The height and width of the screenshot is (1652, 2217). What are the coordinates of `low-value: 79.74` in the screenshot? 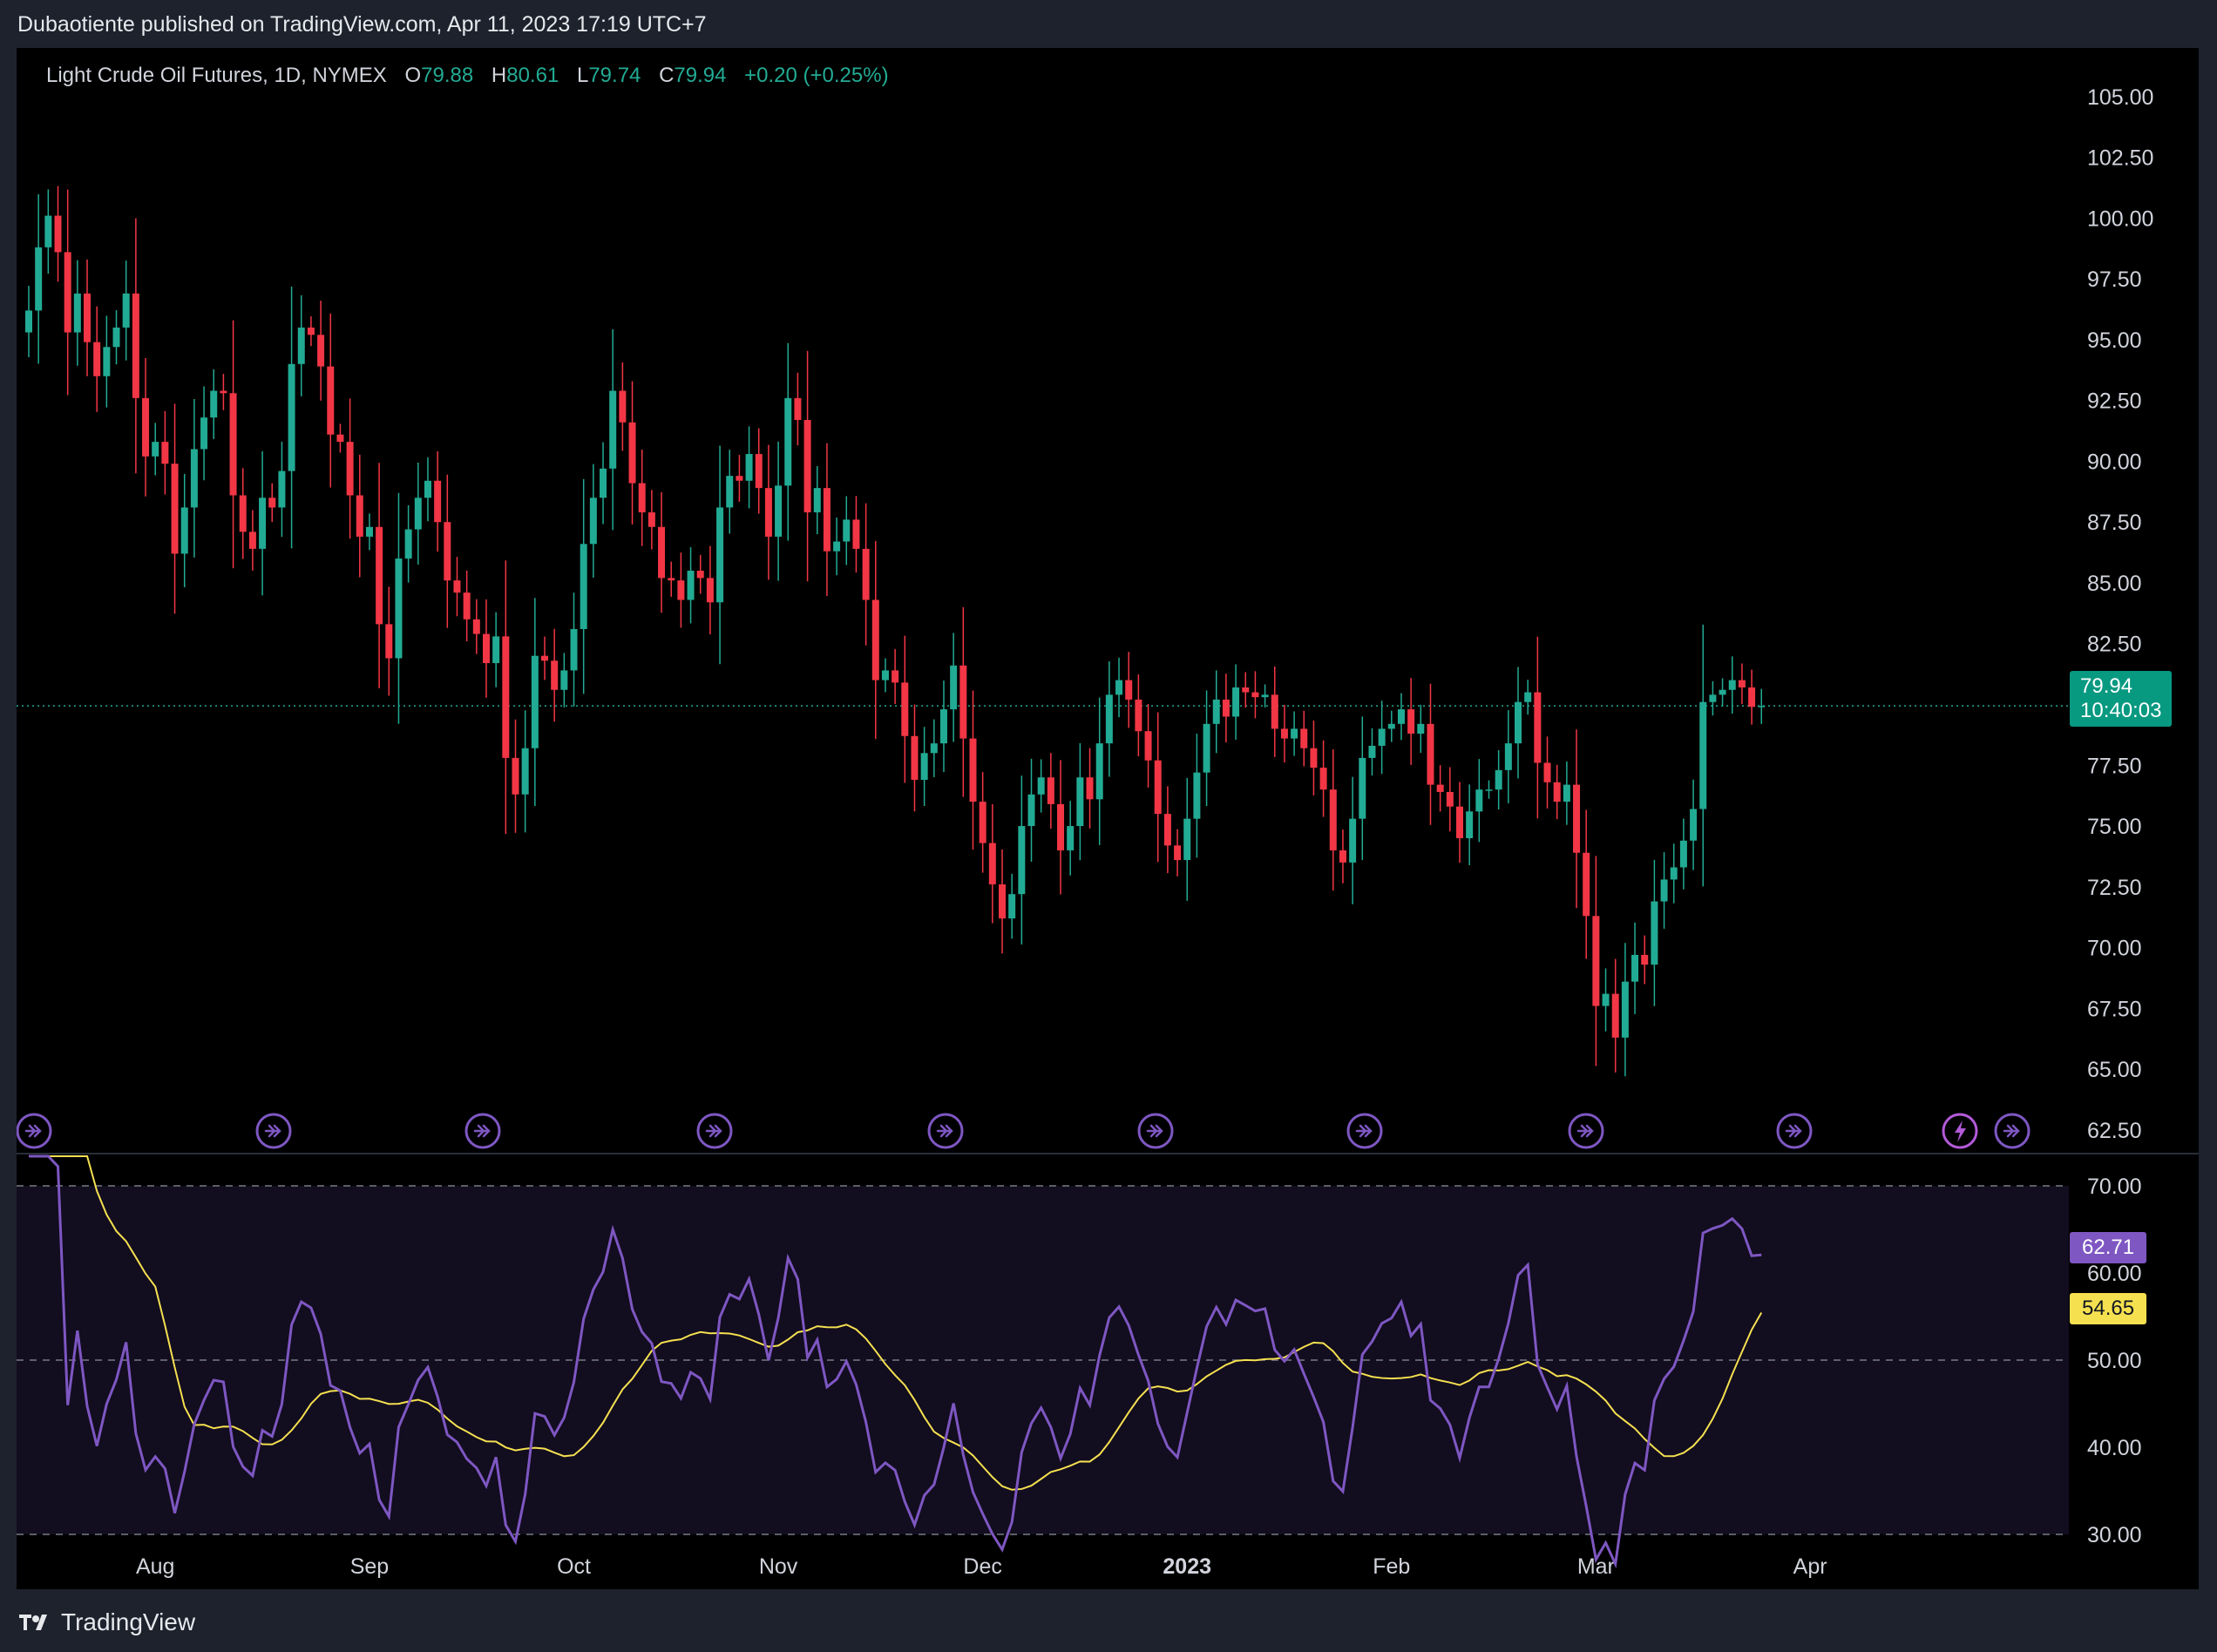 It's located at (614, 75).